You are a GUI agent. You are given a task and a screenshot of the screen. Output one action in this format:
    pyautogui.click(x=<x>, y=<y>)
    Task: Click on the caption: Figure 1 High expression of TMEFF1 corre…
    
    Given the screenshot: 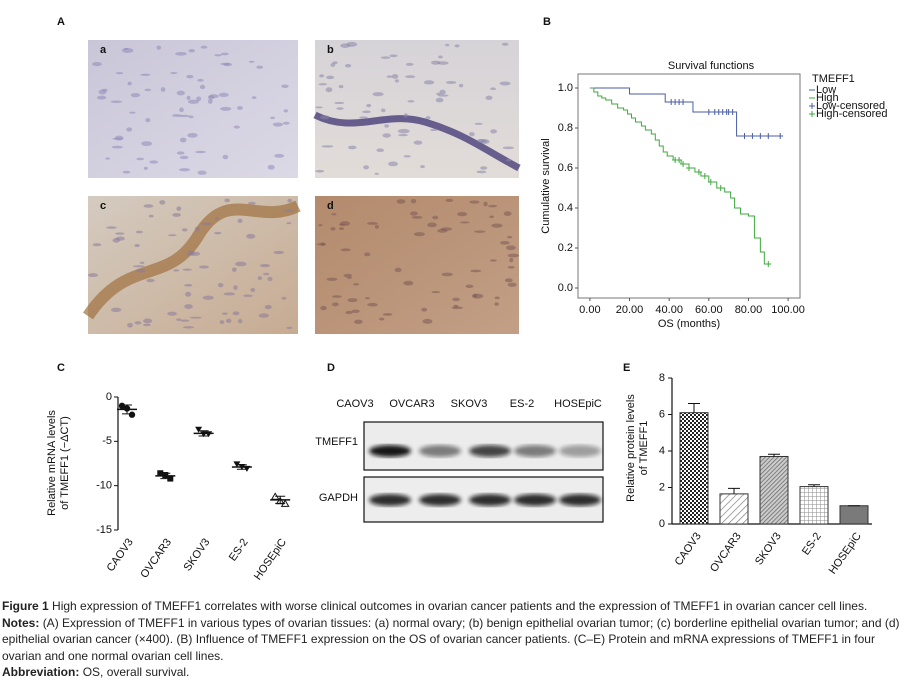 What is the action you would take?
    pyautogui.click(x=459, y=639)
    